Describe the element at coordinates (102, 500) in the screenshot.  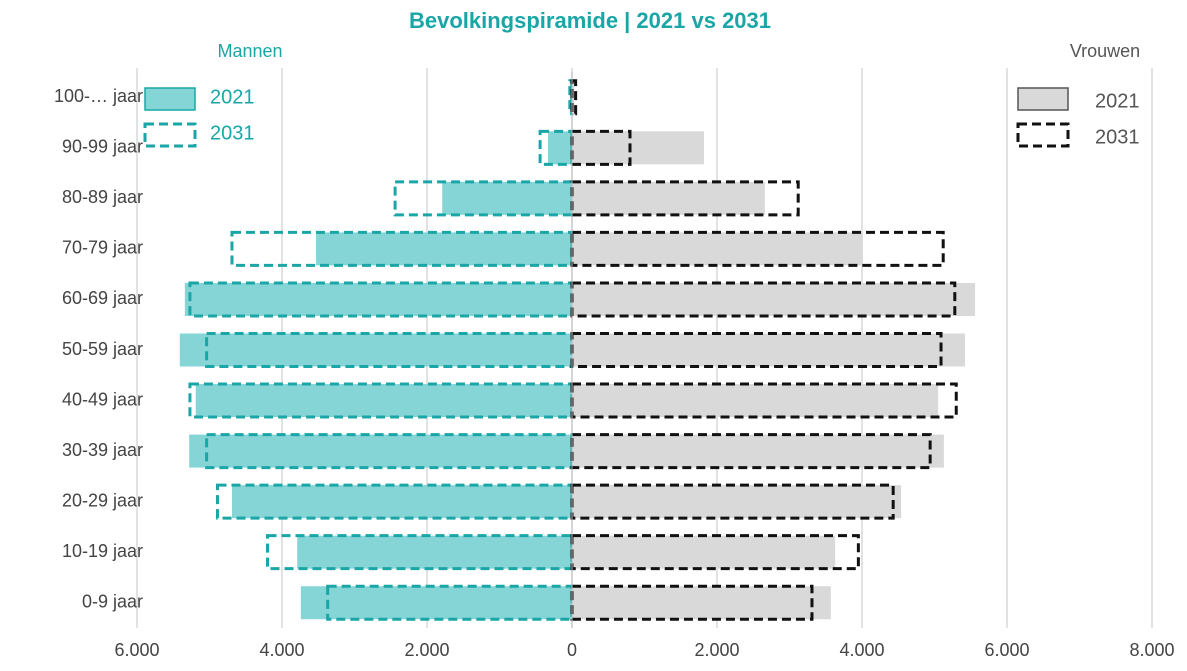
I see `y-tick-label: 20-29 jaar` at that location.